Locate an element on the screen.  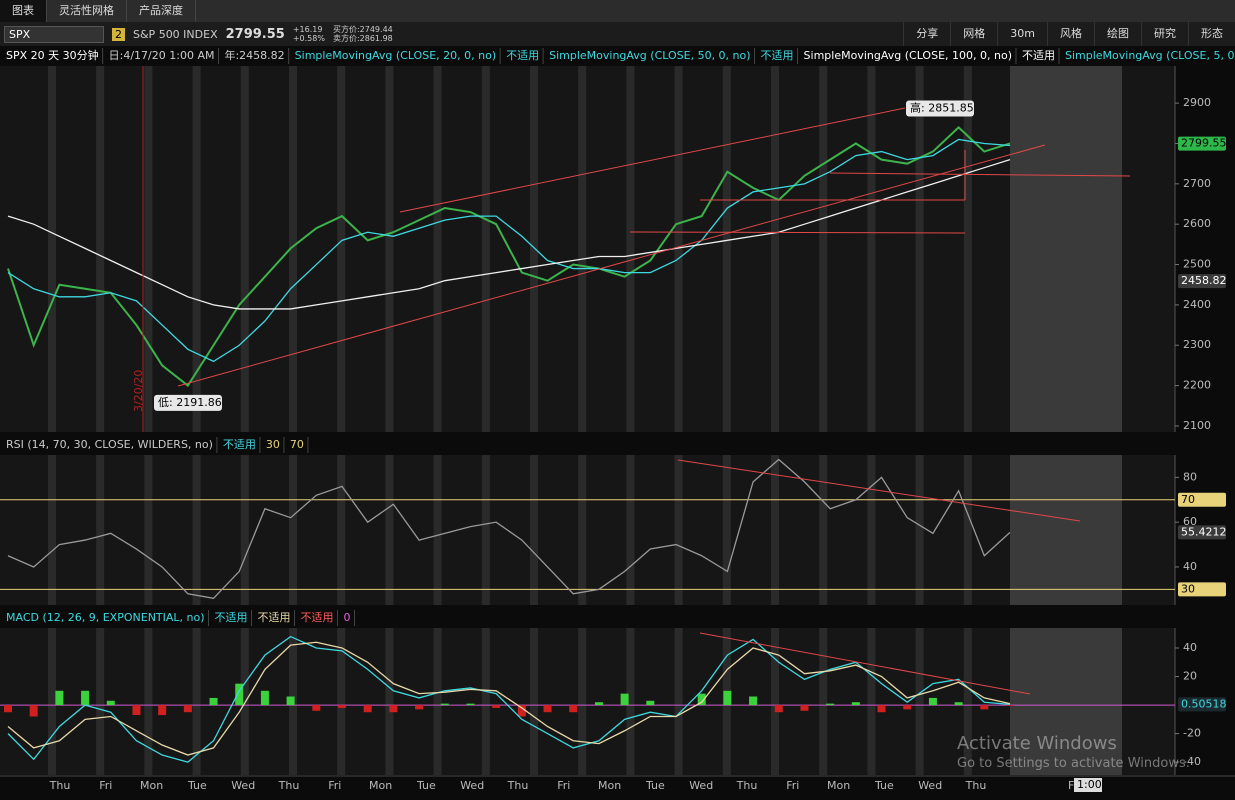
watermark-title: Activate Windows is located at coordinates (1037, 743).